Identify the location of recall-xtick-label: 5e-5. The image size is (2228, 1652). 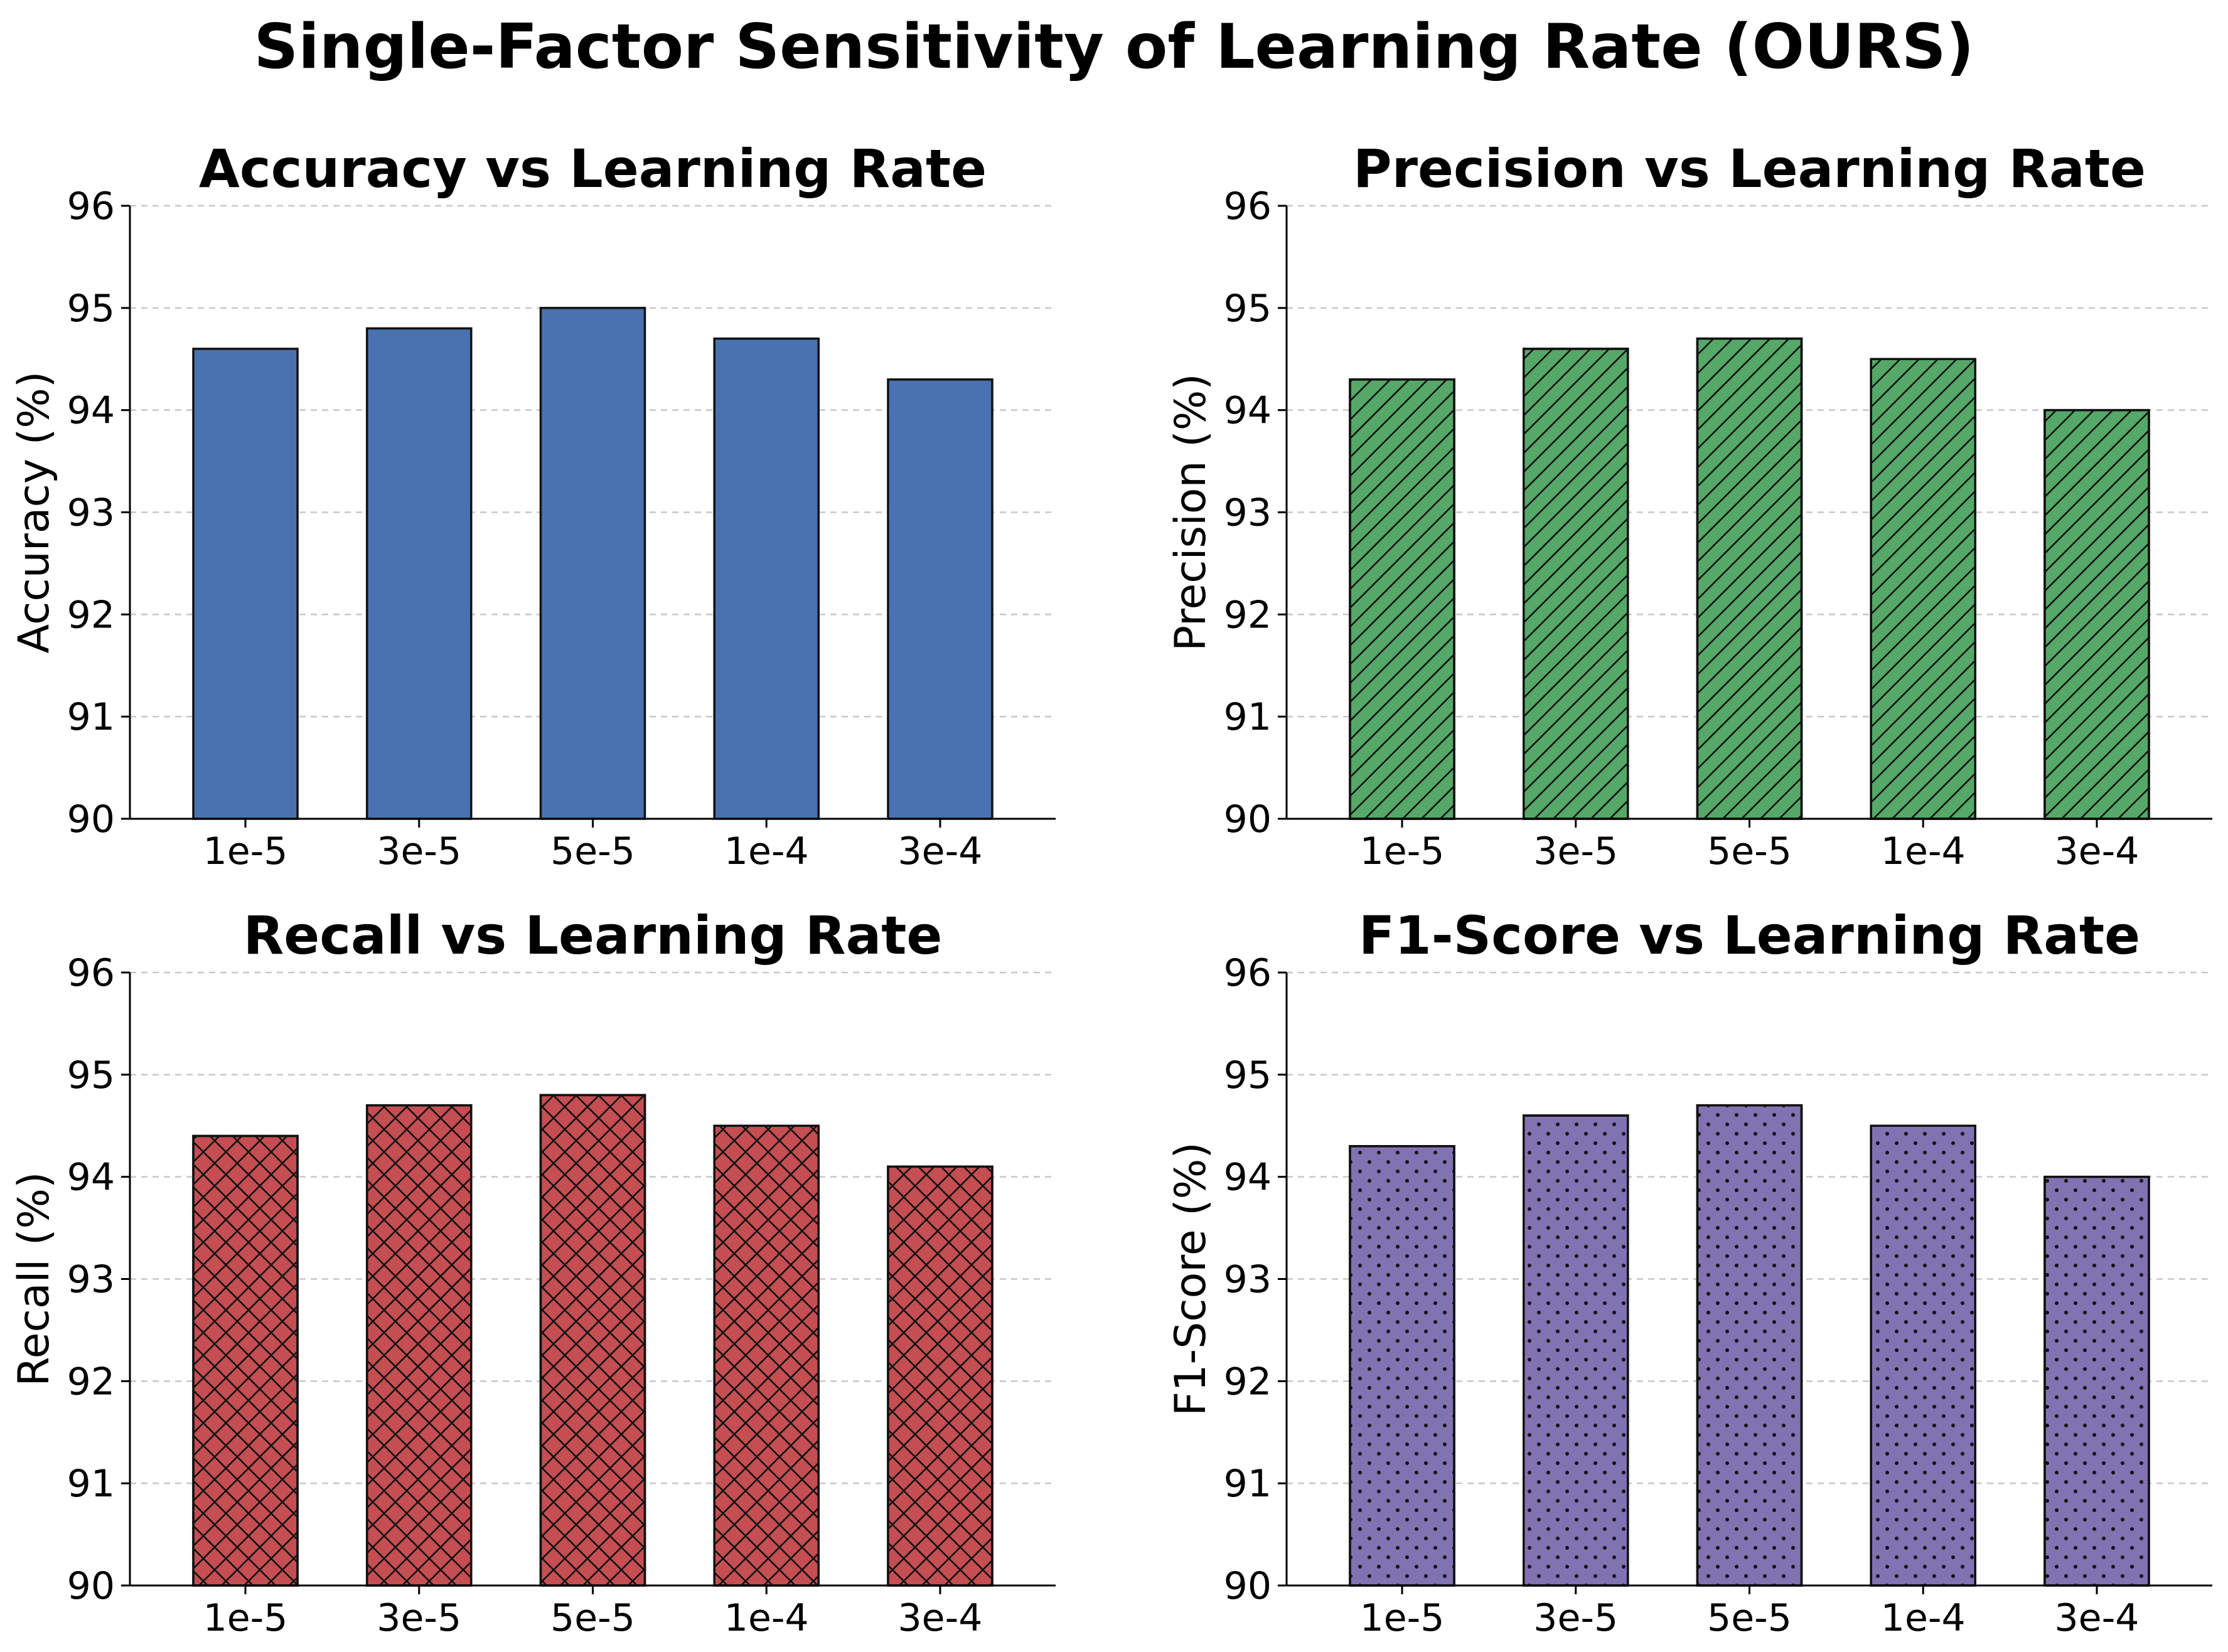
(592, 1618).